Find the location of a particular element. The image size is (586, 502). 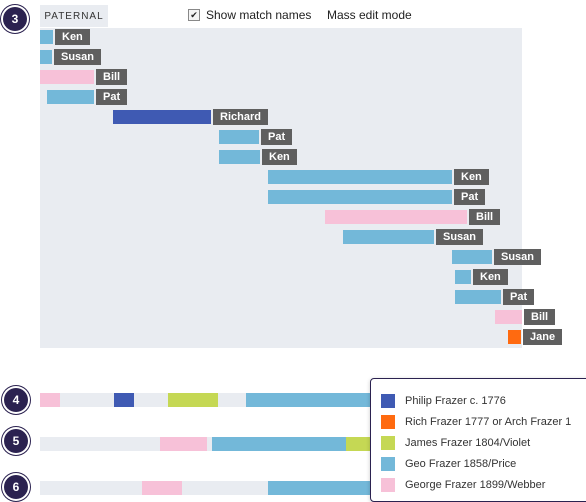

mass-edit-mode-label: Mass edit mode is located at coordinates (369, 15).